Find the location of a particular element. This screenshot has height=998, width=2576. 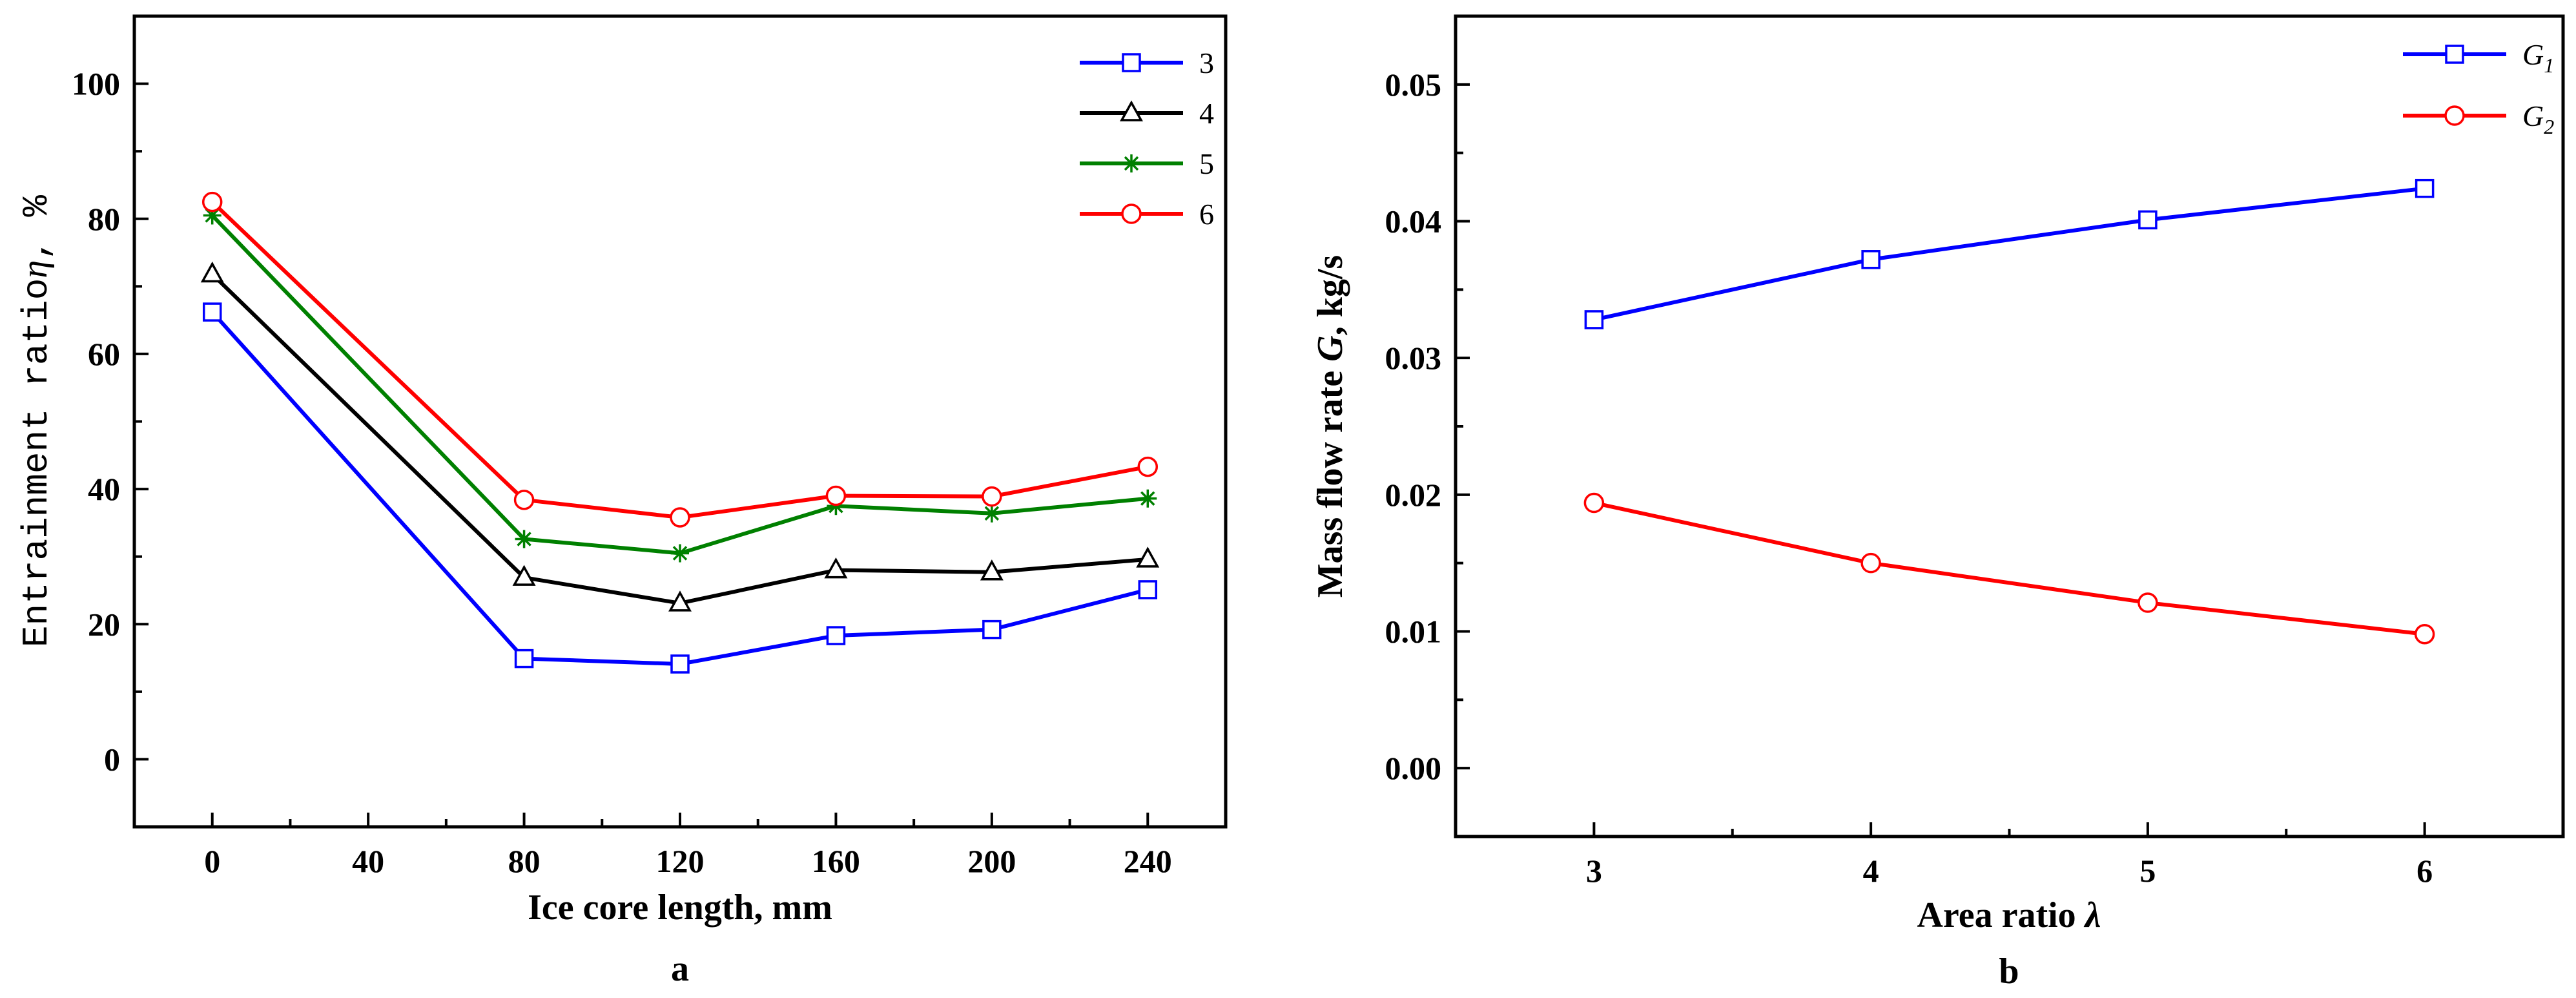

chart-b-legend-item-g1: G1 is located at coordinates (2478, 57).